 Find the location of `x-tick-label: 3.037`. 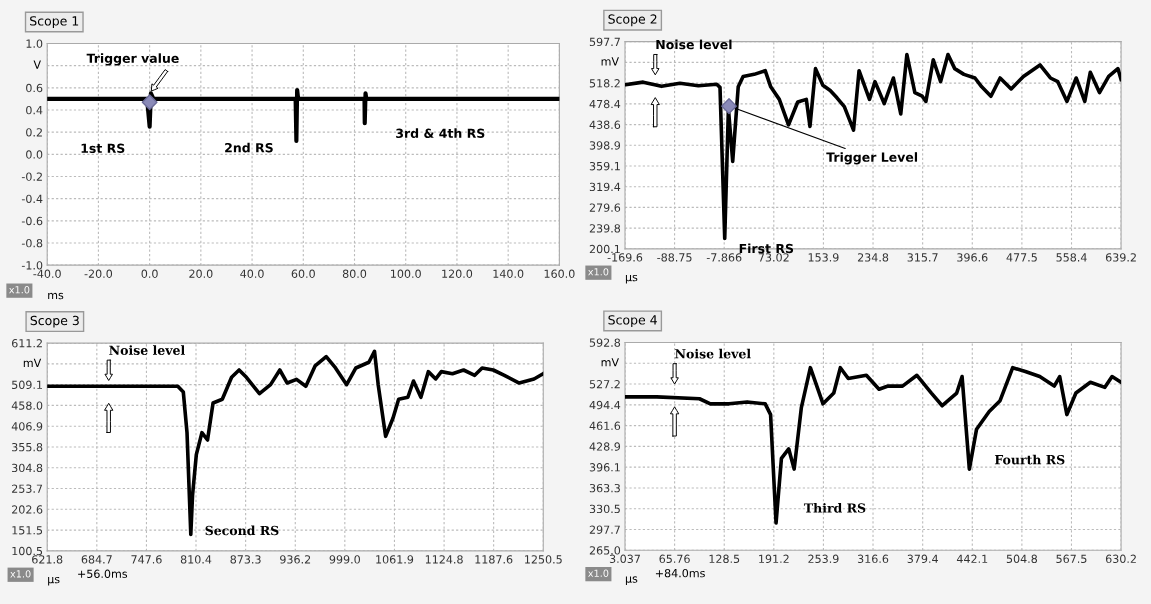

x-tick-label: 3.037 is located at coordinates (624, 559).